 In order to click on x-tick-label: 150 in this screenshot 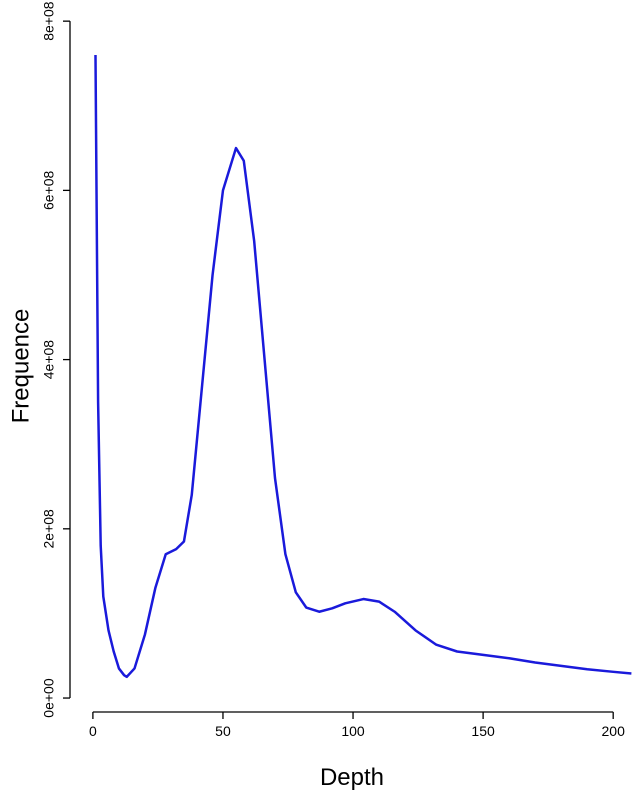, I will do `click(483, 731)`.